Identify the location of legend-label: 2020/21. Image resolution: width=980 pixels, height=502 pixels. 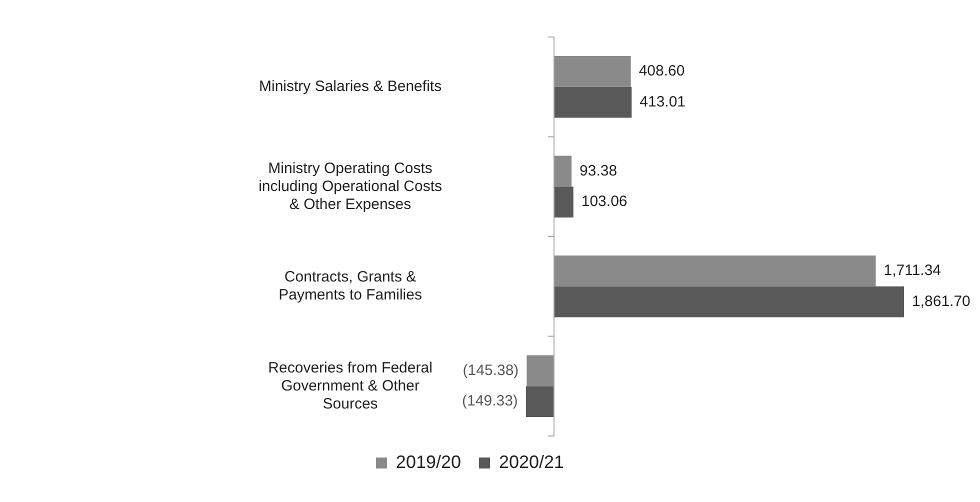
(531, 462).